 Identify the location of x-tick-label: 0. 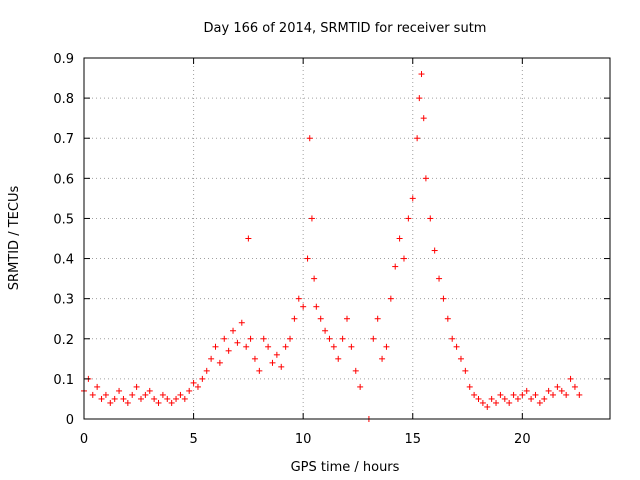
(84, 439).